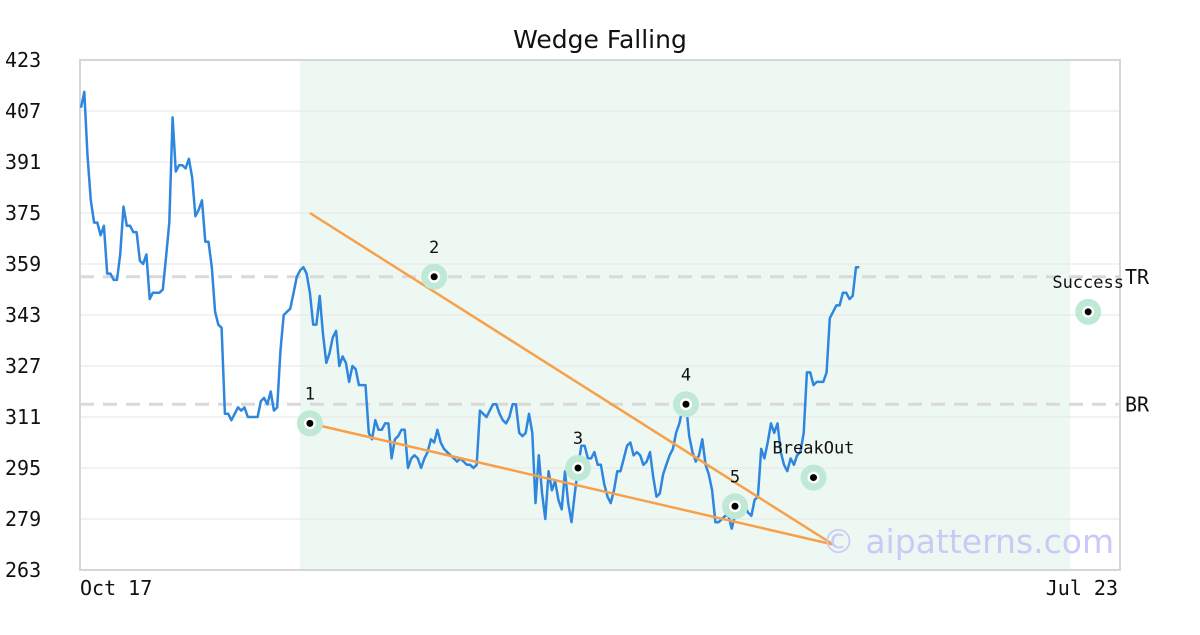 The image size is (1200, 635). Describe the element at coordinates (1088, 283) in the screenshot. I see `pattern-point-label-success: Success` at that location.